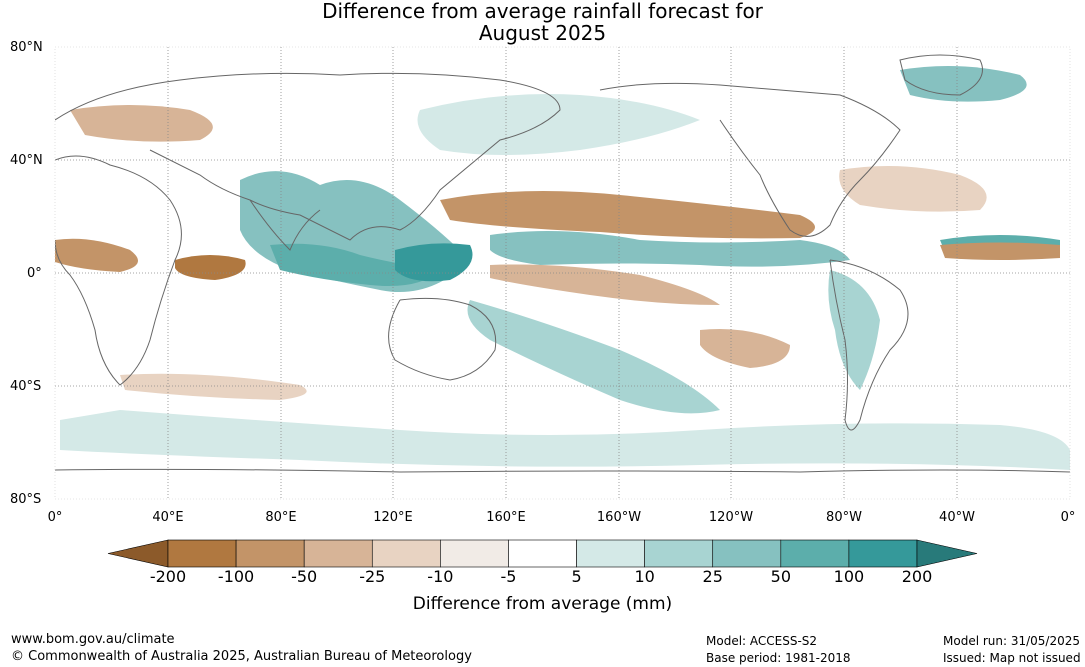 This screenshot has height=667, width=1085. Describe the element at coordinates (210, 267) in the screenshot. I see `dry-patch-indian` at that location.